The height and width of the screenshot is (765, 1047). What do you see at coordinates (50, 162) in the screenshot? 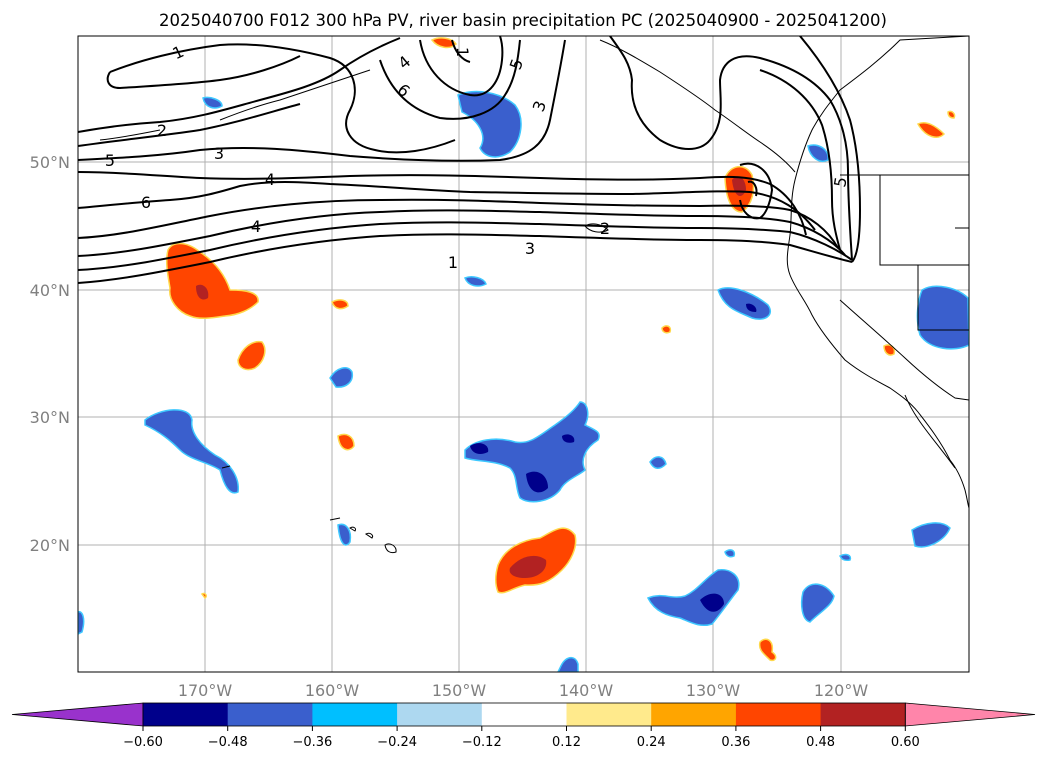
I see `lat-tick-label: 50°N` at bounding box center [50, 162].